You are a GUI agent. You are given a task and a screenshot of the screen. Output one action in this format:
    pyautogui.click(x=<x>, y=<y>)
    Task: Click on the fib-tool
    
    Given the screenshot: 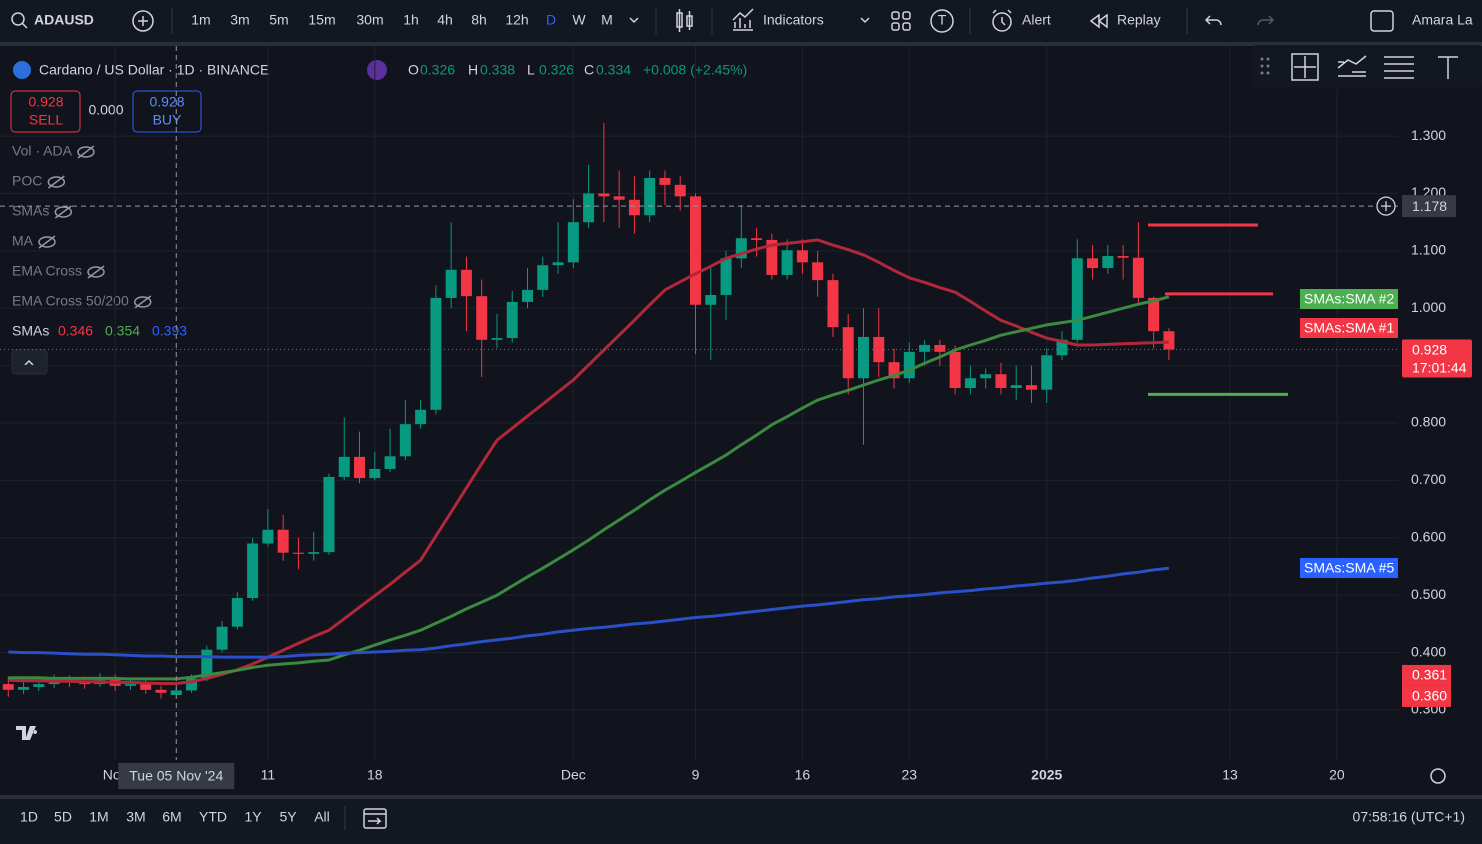 What is the action you would take?
    pyautogui.click(x=1399, y=67)
    